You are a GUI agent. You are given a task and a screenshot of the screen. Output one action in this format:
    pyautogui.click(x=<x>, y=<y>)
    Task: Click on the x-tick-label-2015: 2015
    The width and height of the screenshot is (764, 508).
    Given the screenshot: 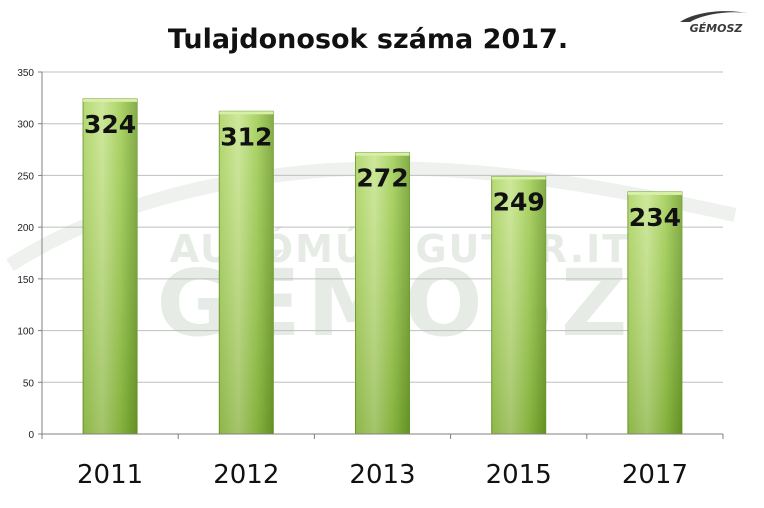 What is the action you would take?
    pyautogui.click(x=519, y=475)
    